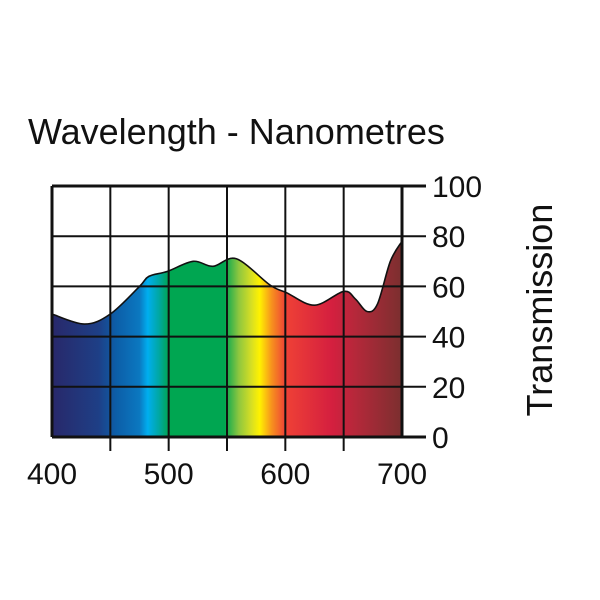 The image size is (600, 600). I want to click on y-tick-label: 60, so click(448, 287).